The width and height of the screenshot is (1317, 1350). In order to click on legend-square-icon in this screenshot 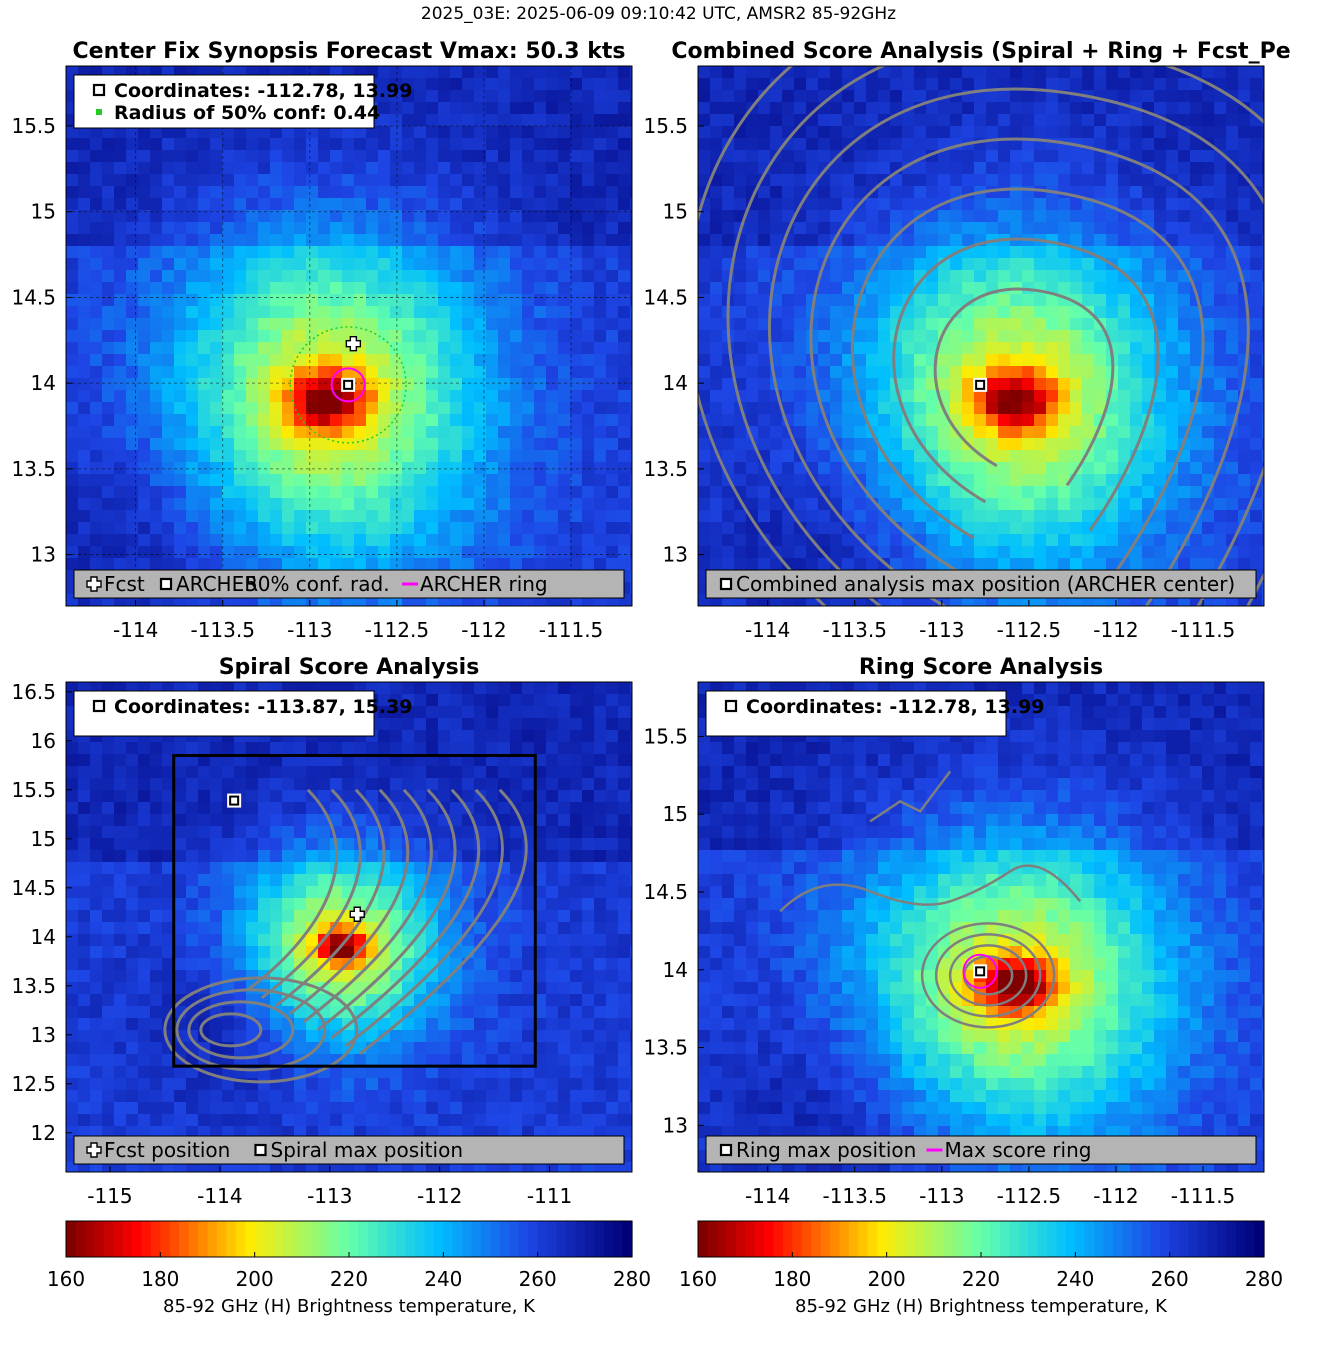, I will do `click(166, 584)`.